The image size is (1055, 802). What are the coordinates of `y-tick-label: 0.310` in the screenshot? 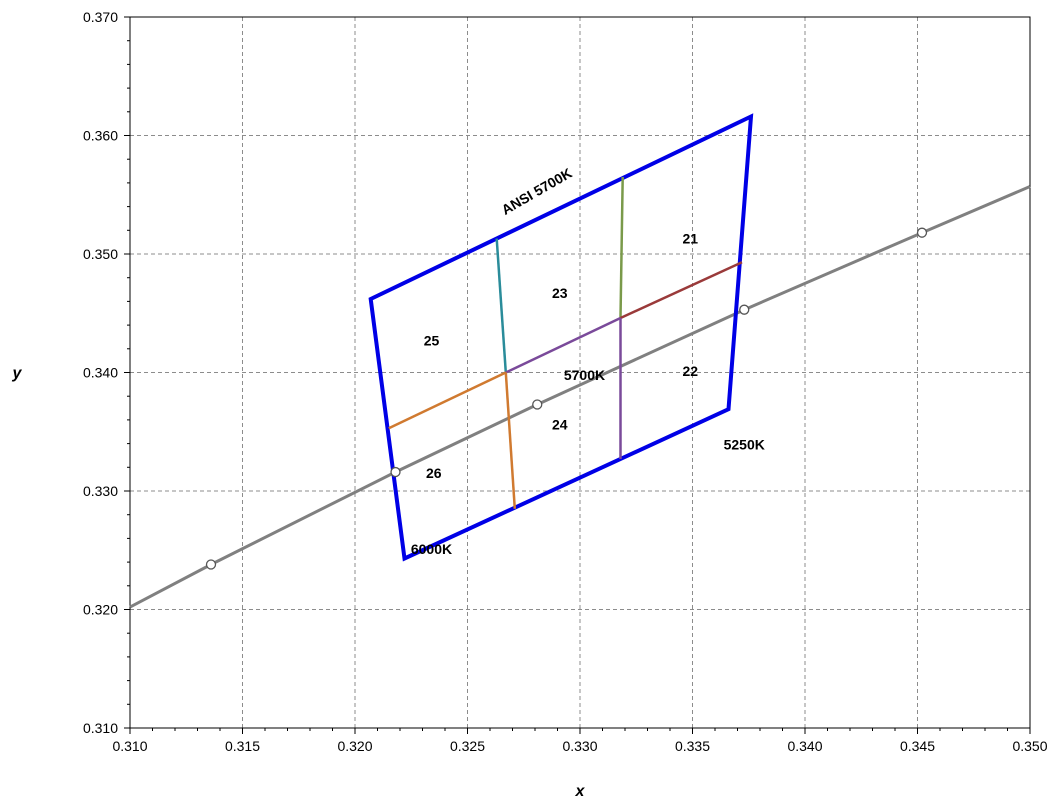 It's located at (100, 728).